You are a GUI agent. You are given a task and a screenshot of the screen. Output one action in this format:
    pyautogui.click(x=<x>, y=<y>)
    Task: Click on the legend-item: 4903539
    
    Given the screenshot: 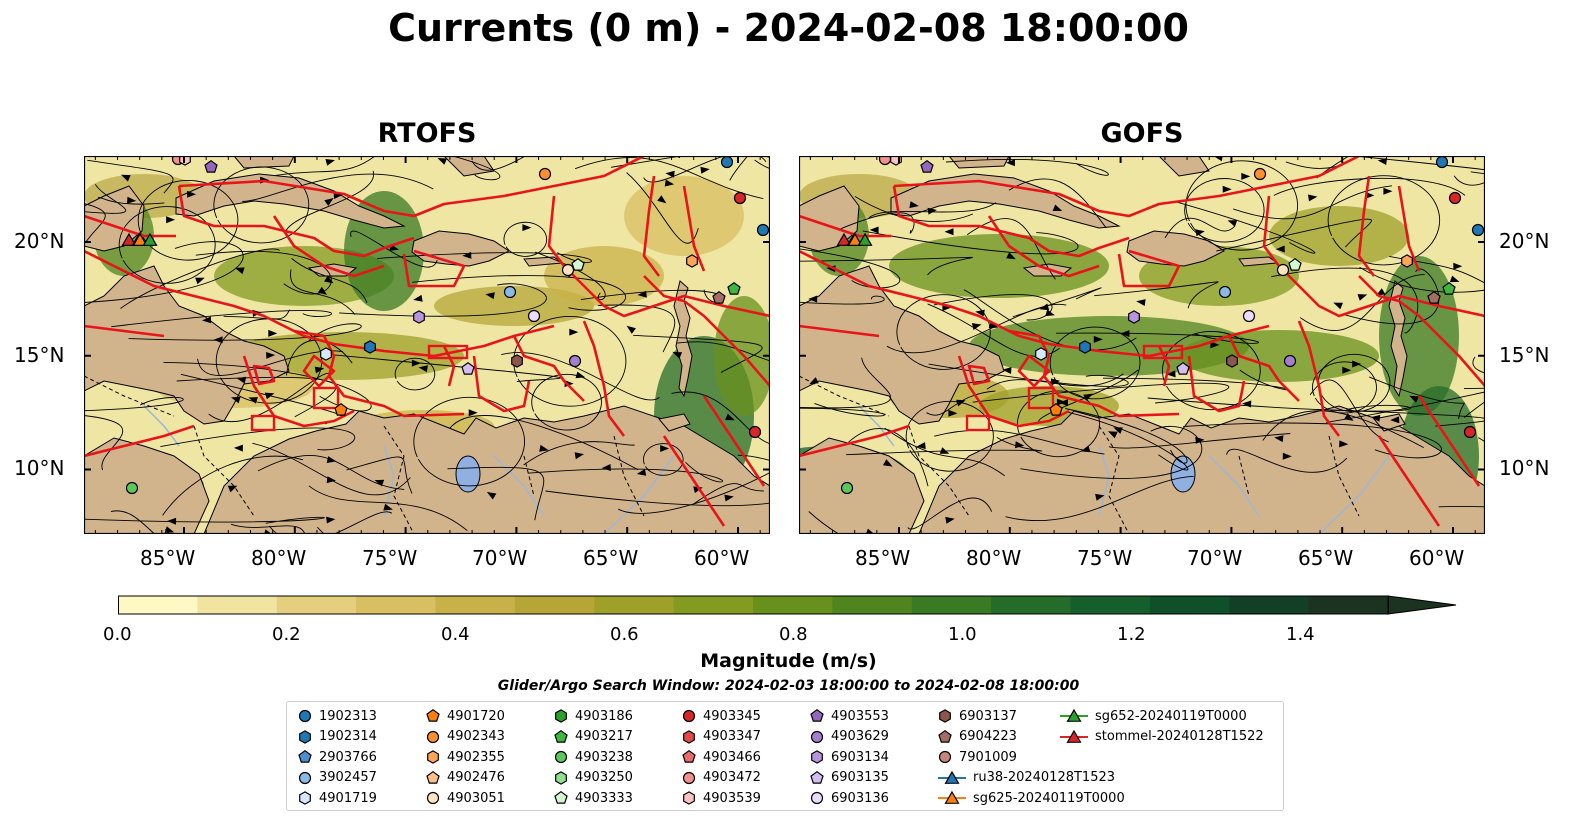 What is the action you would take?
    pyautogui.click(x=721, y=798)
    